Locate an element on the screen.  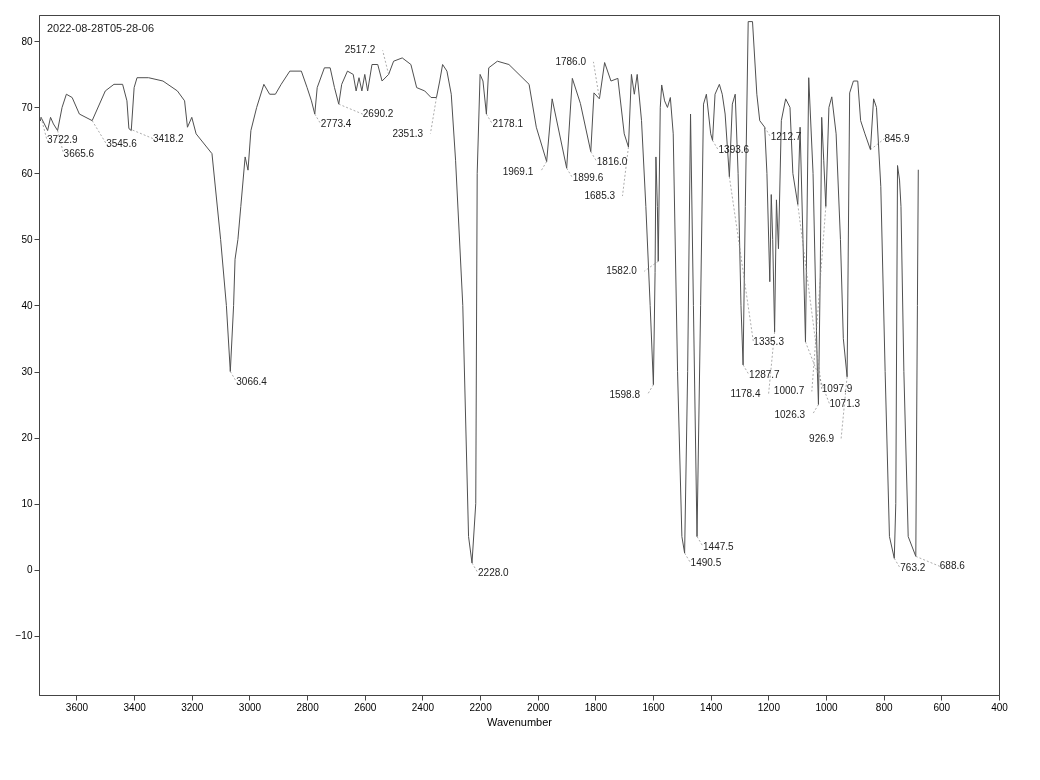
annotation: 1000.7 is located at coordinates (789, 391).